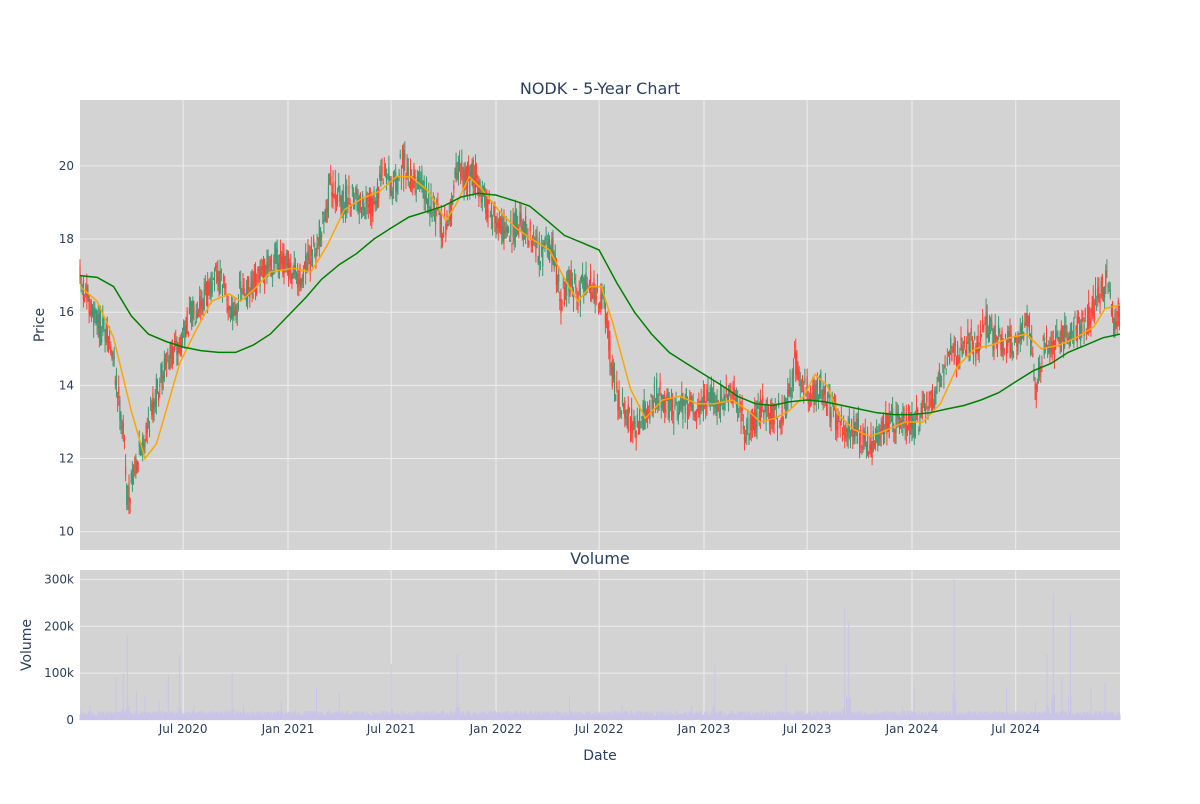 Image resolution: width=1200 pixels, height=804 pixels. What do you see at coordinates (496, 729) in the screenshot?
I see `x-tick-label: Jan 2022` at bounding box center [496, 729].